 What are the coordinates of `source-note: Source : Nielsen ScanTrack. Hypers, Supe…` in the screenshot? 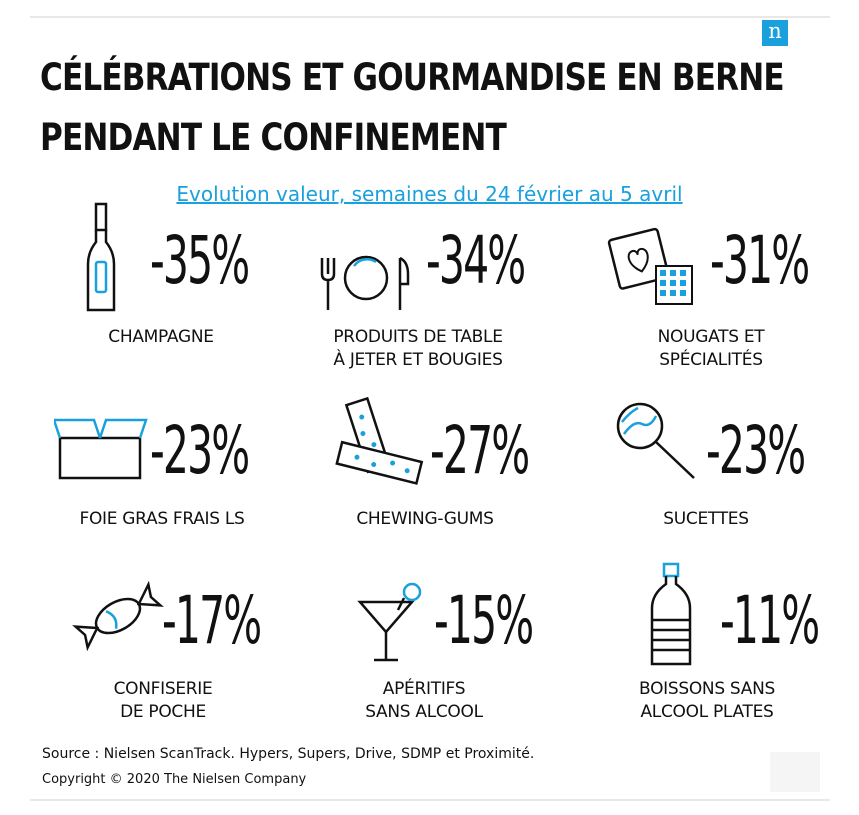 It's located at (288, 754).